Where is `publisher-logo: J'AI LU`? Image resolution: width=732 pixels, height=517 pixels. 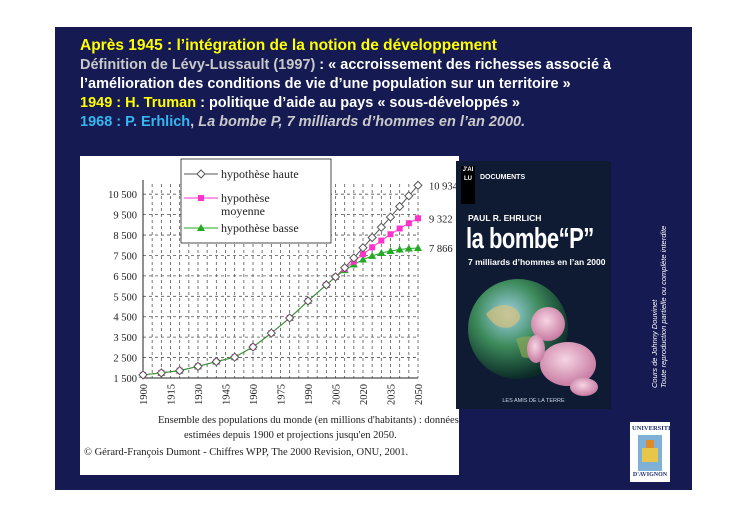 publisher-logo: J'AI LU is located at coordinates (468, 185).